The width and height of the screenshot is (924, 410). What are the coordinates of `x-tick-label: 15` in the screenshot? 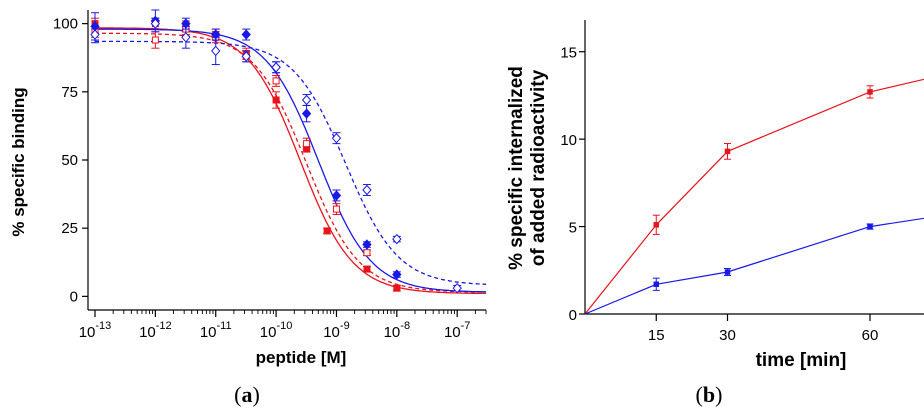 It's located at (656, 335).